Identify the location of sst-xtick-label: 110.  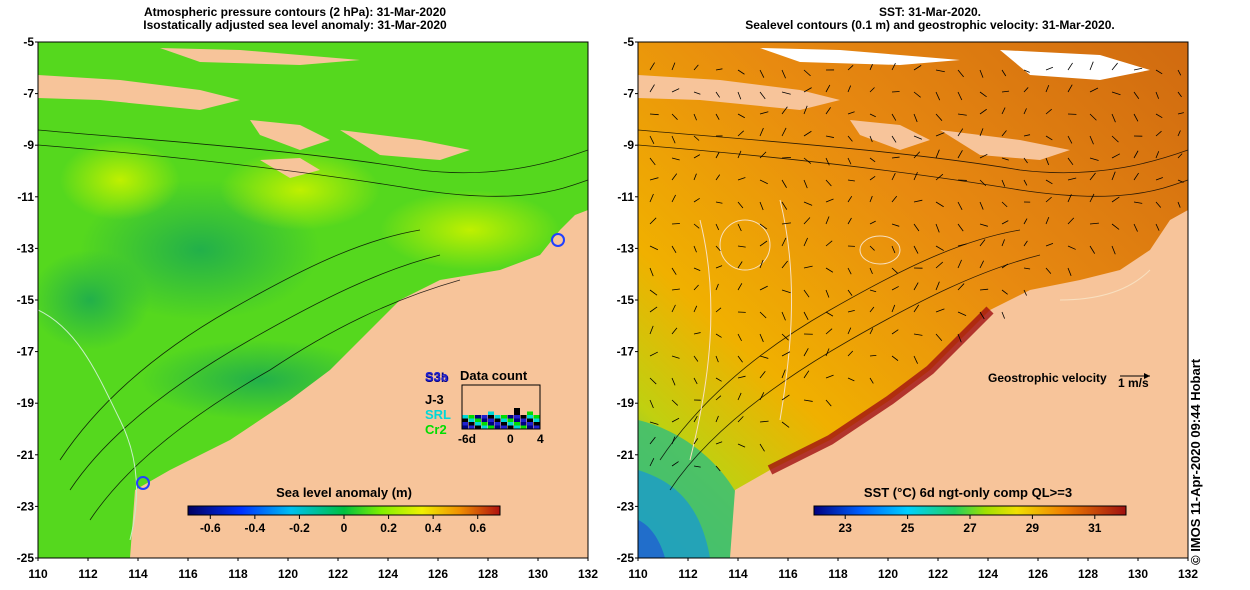
(638, 574).